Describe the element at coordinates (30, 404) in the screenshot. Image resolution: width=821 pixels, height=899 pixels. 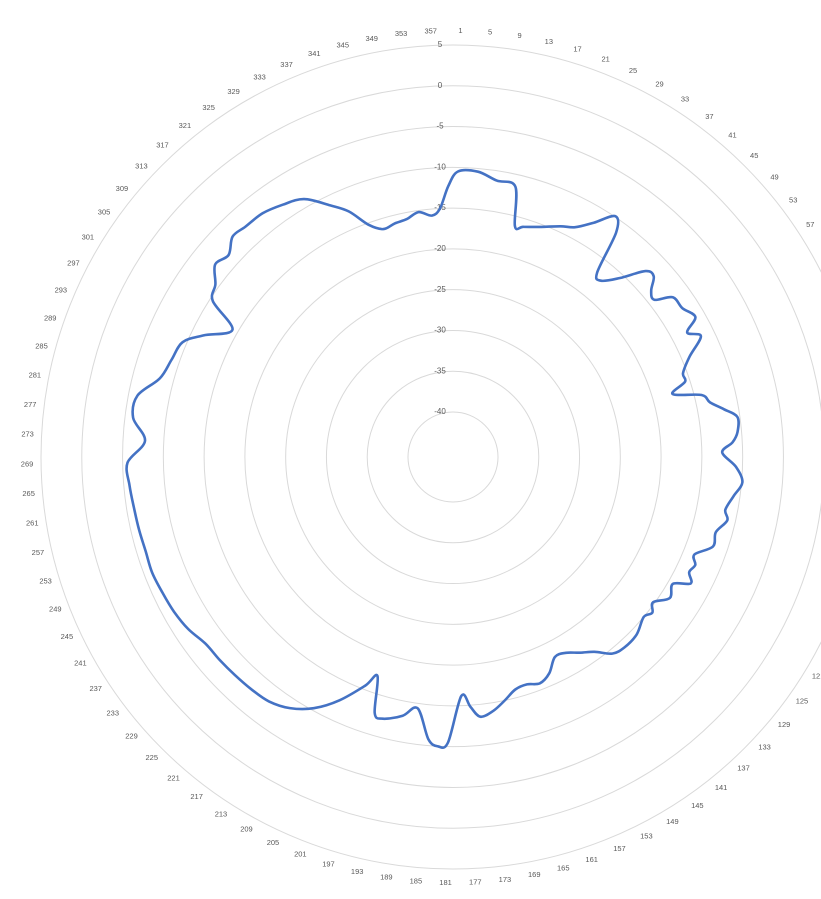
I see `angular-tick-label: 277` at that location.